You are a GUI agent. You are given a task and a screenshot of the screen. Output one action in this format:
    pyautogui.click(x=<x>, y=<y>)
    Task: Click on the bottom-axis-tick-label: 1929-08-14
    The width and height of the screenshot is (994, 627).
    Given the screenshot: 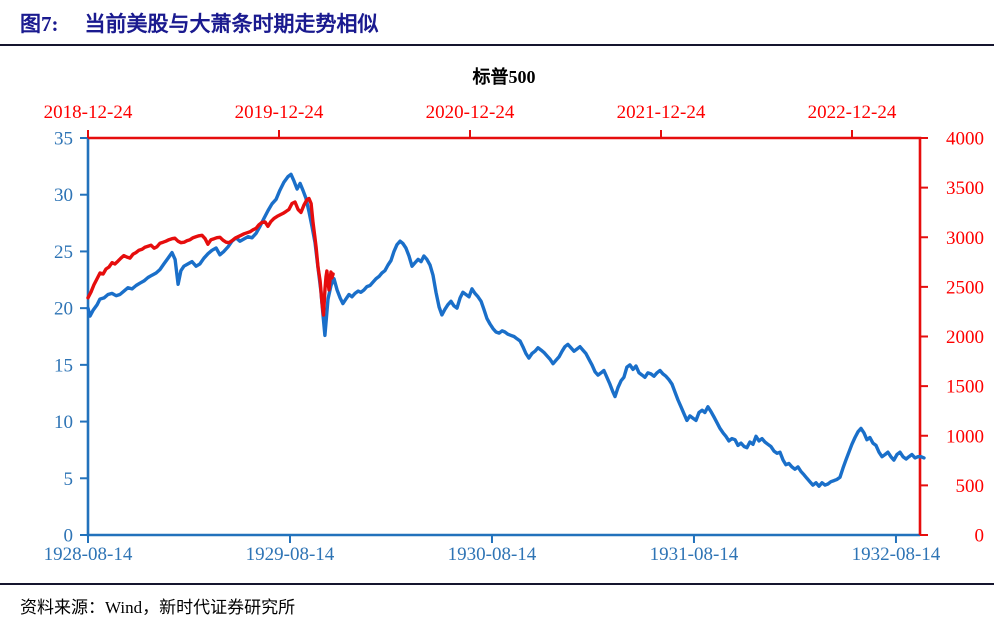 What is the action you would take?
    pyautogui.click(x=290, y=554)
    